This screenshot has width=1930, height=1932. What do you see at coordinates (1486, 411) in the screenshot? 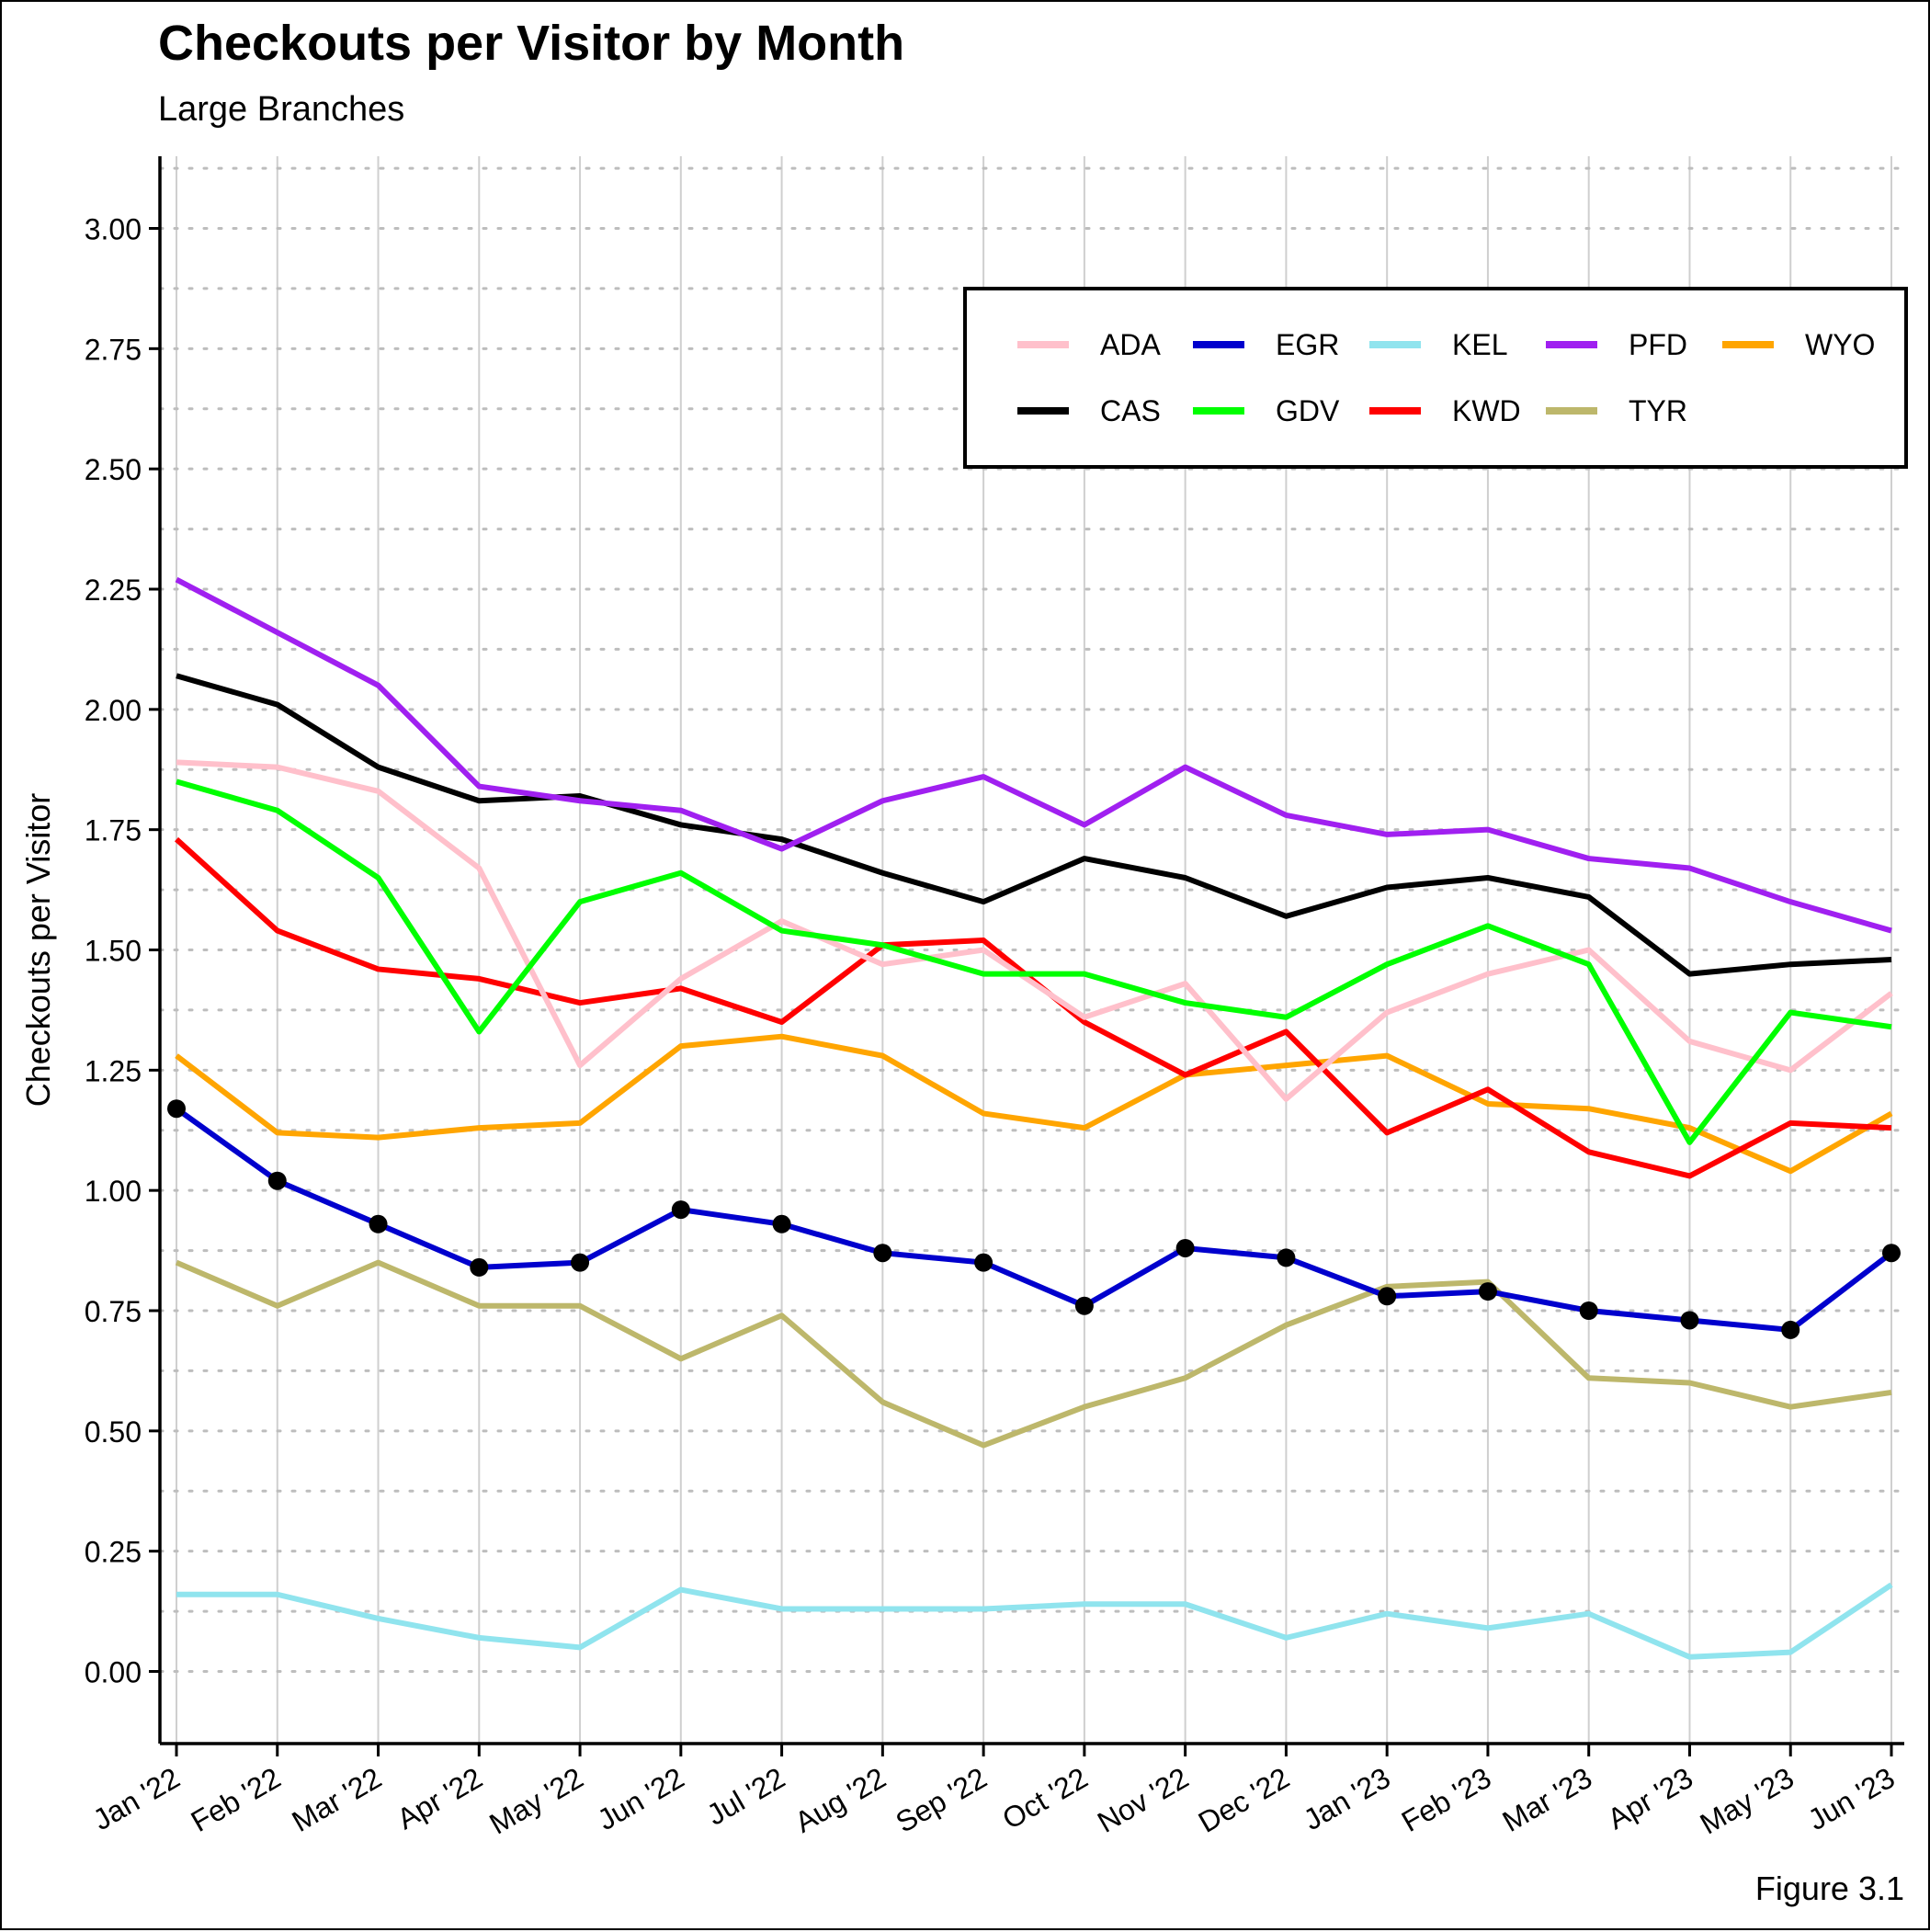
I see `legend-label-kwd: KWD` at bounding box center [1486, 411].